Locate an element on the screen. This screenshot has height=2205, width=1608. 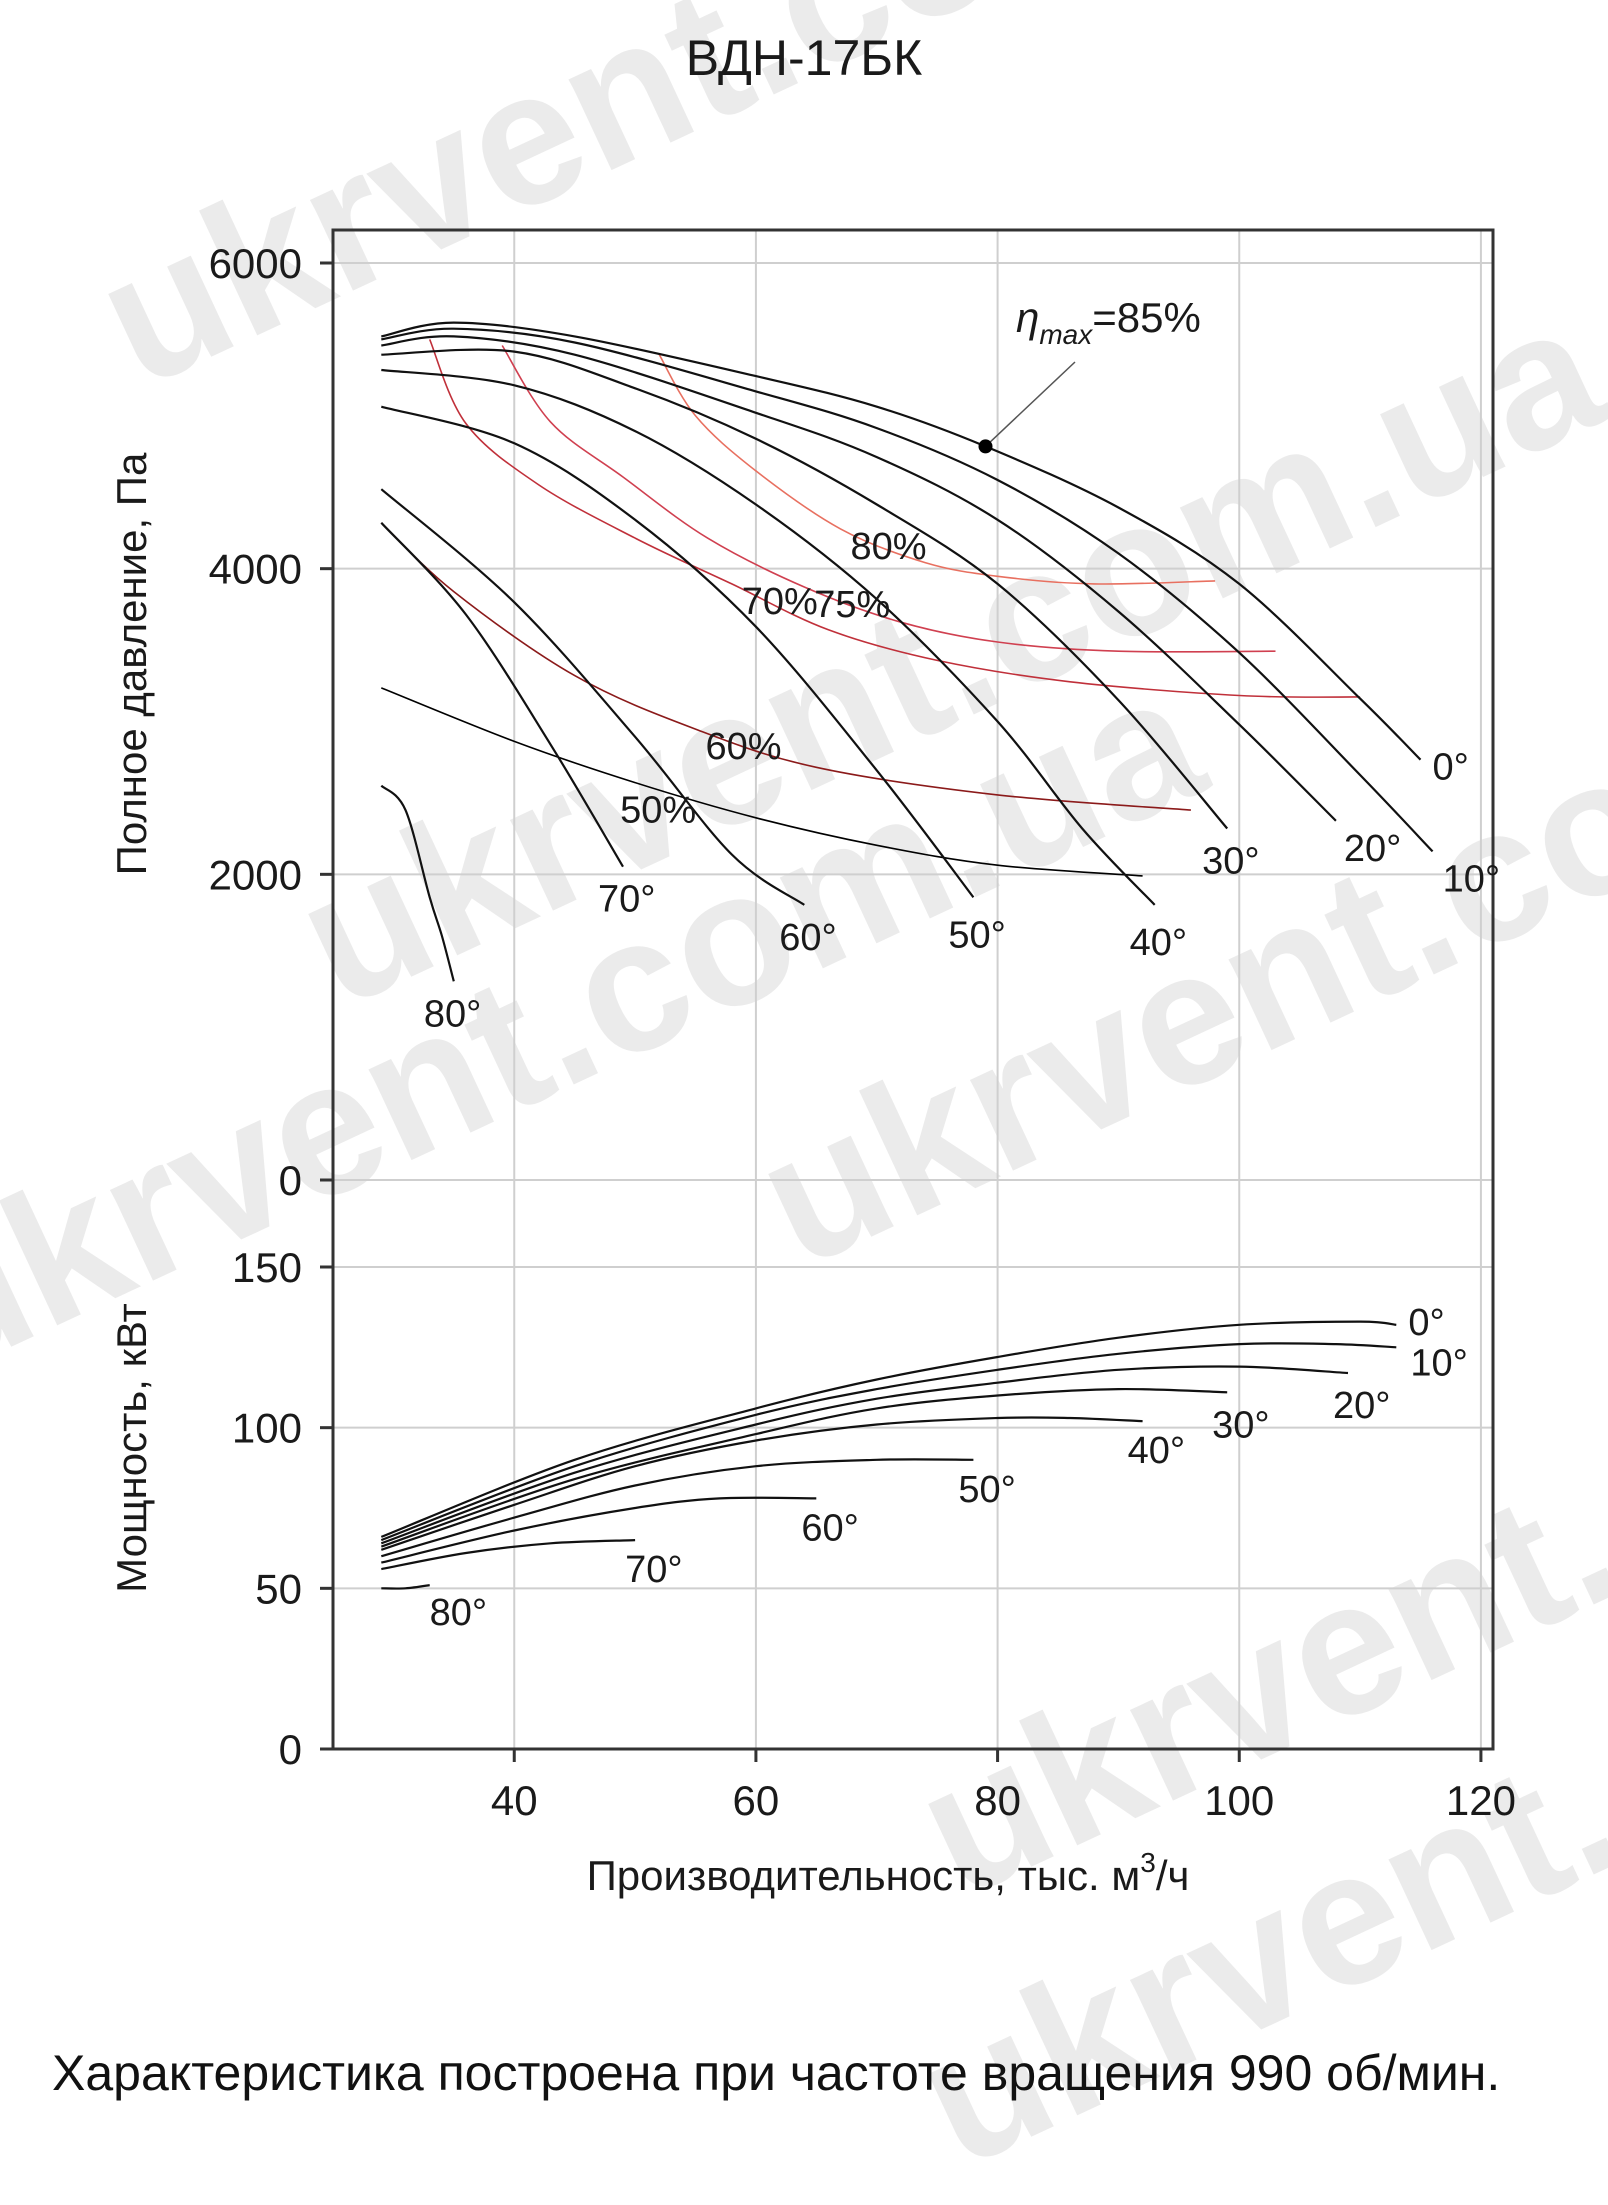
pressure-curve-40deg is located at coordinates (768, 637).